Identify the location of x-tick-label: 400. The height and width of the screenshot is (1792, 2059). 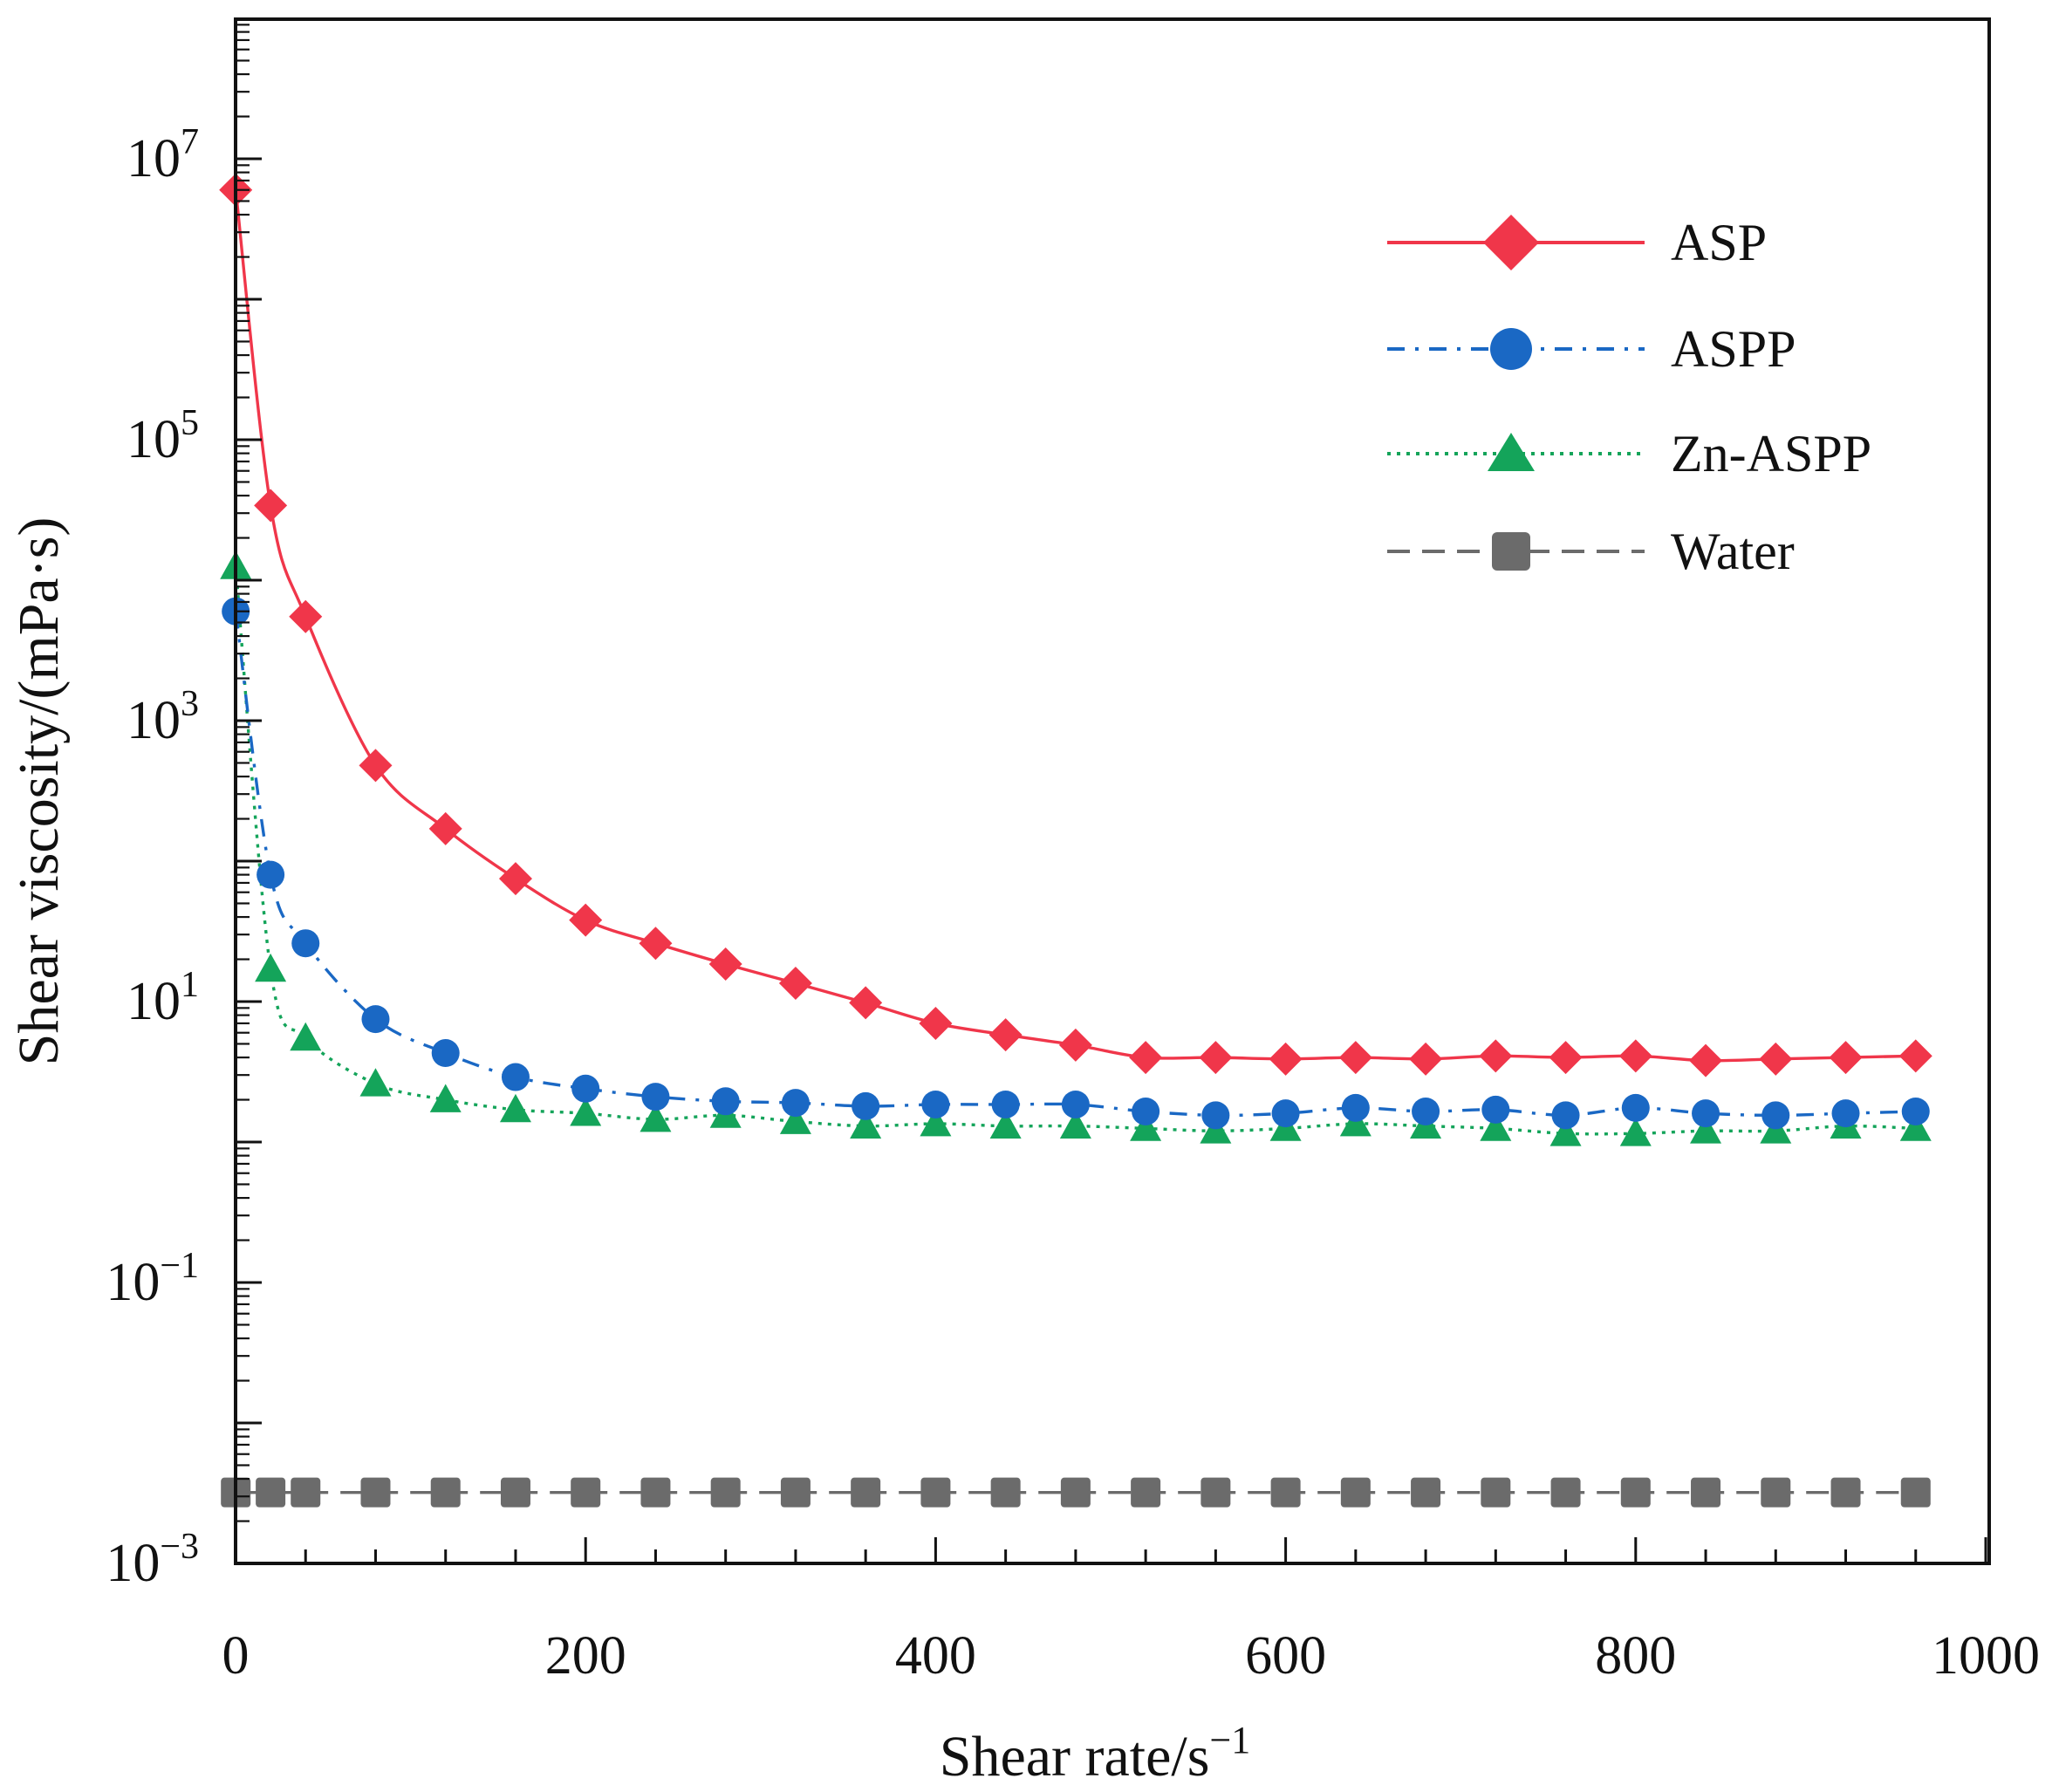
(935, 1656).